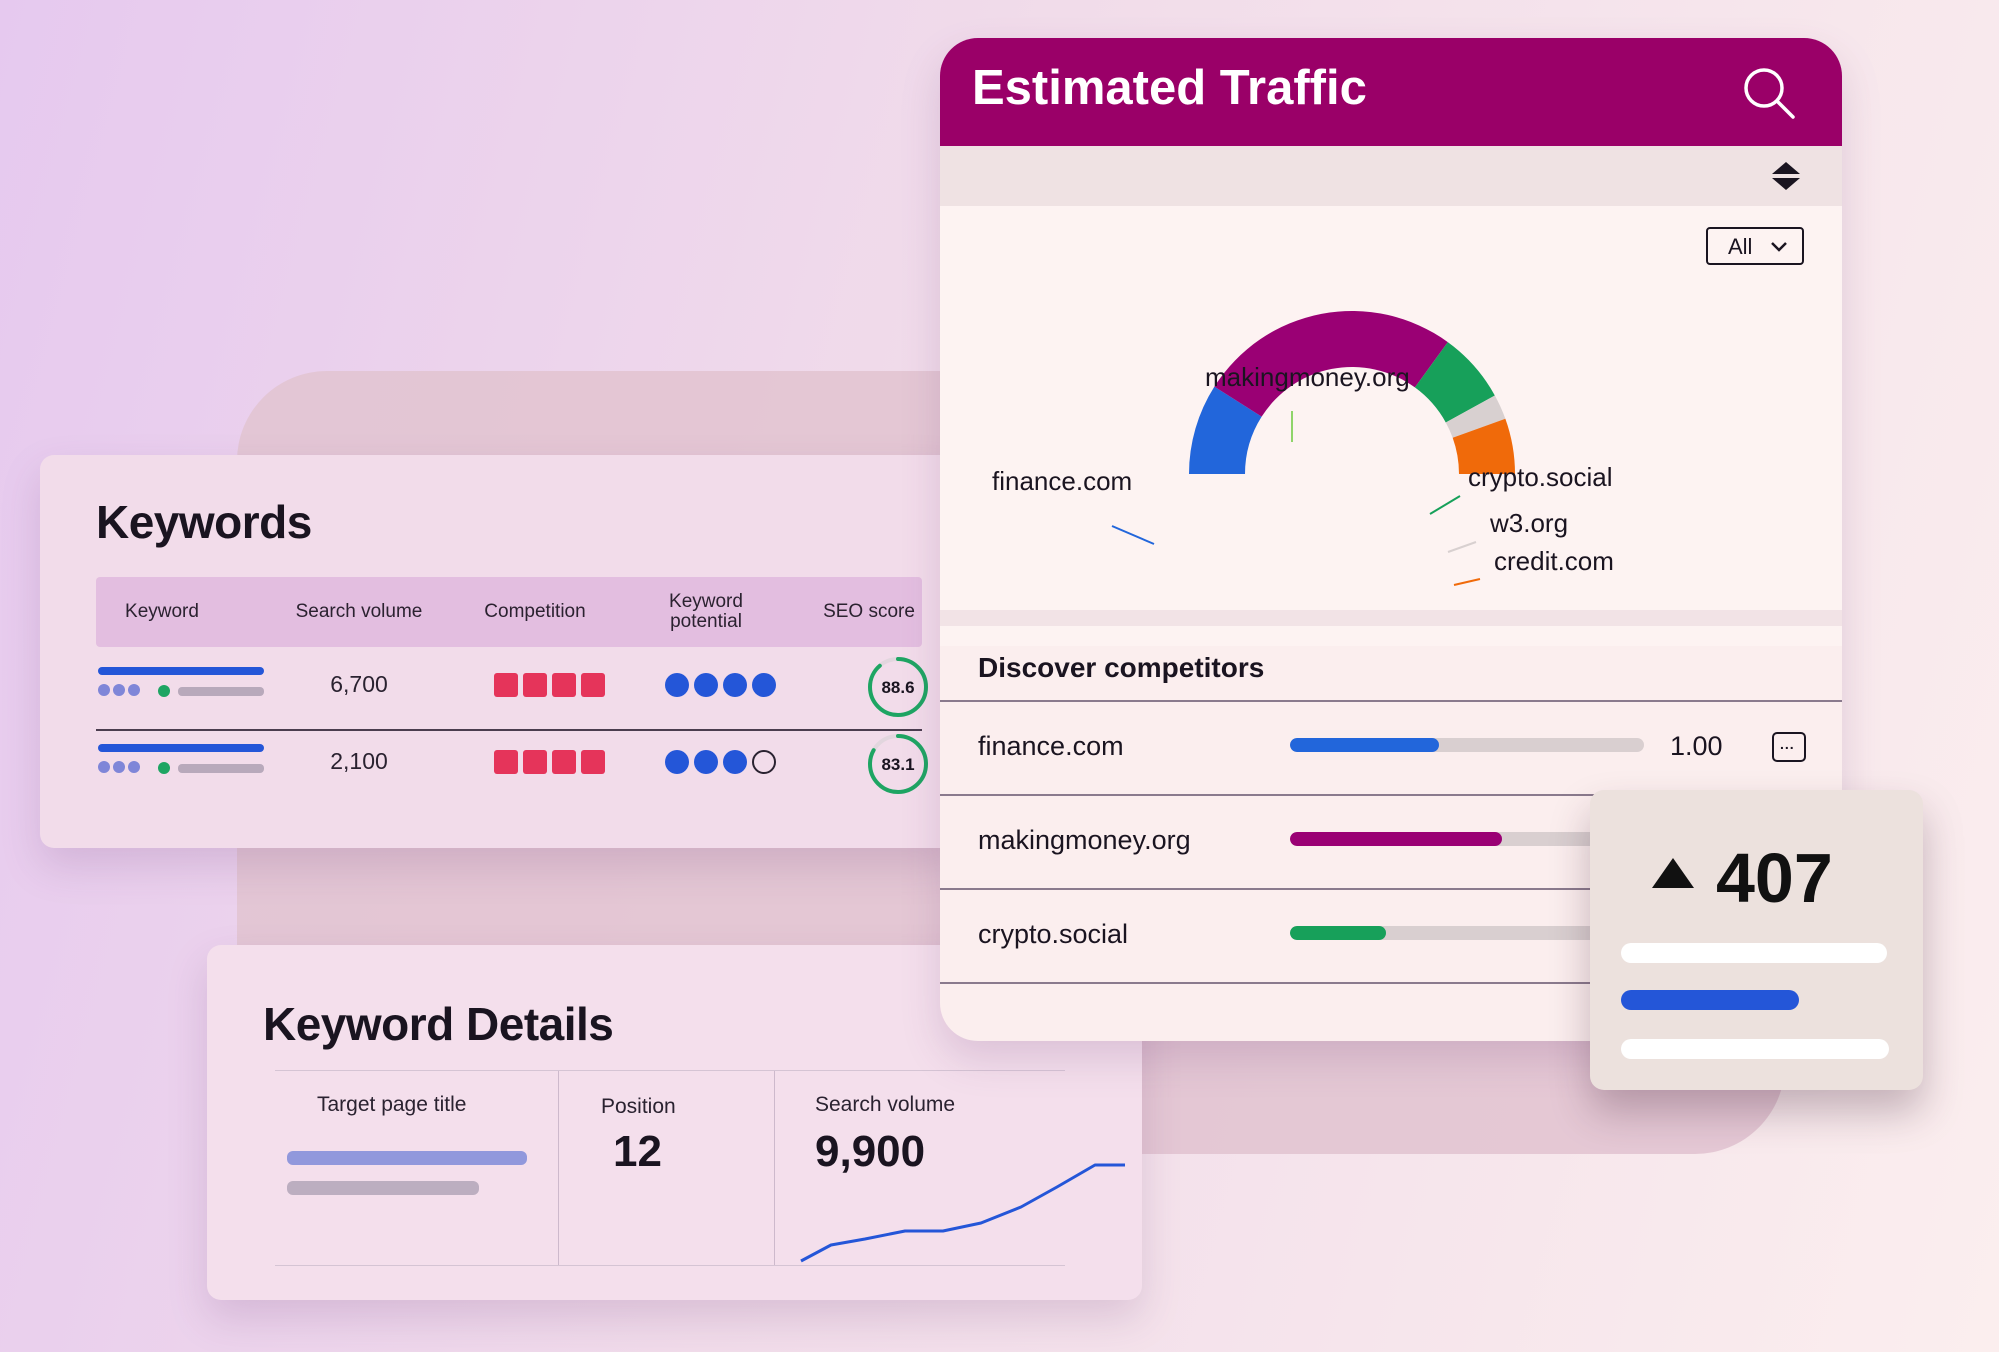  I want to click on column-divider, so click(774, 1168).